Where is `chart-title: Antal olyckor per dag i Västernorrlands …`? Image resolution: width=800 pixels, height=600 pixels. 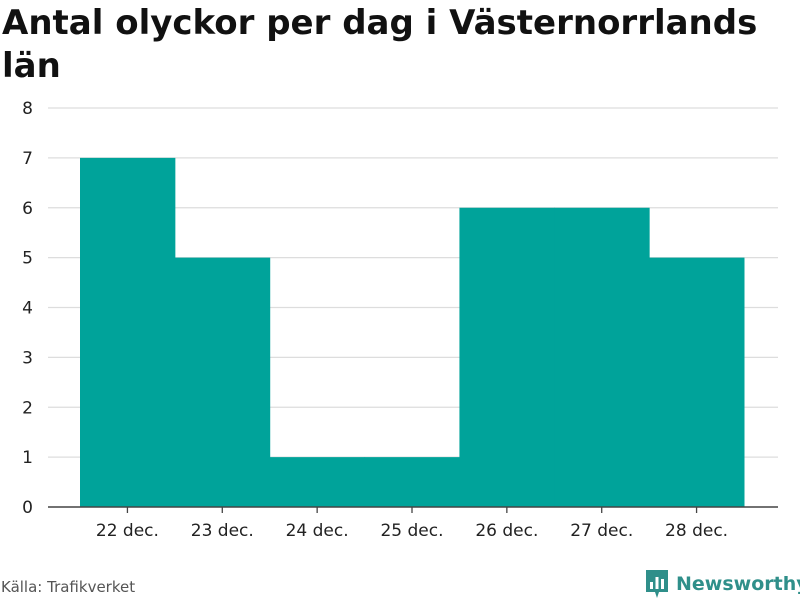
chart-title: Antal olyckor per dag i Västernorrlands … is located at coordinates (380, 44).